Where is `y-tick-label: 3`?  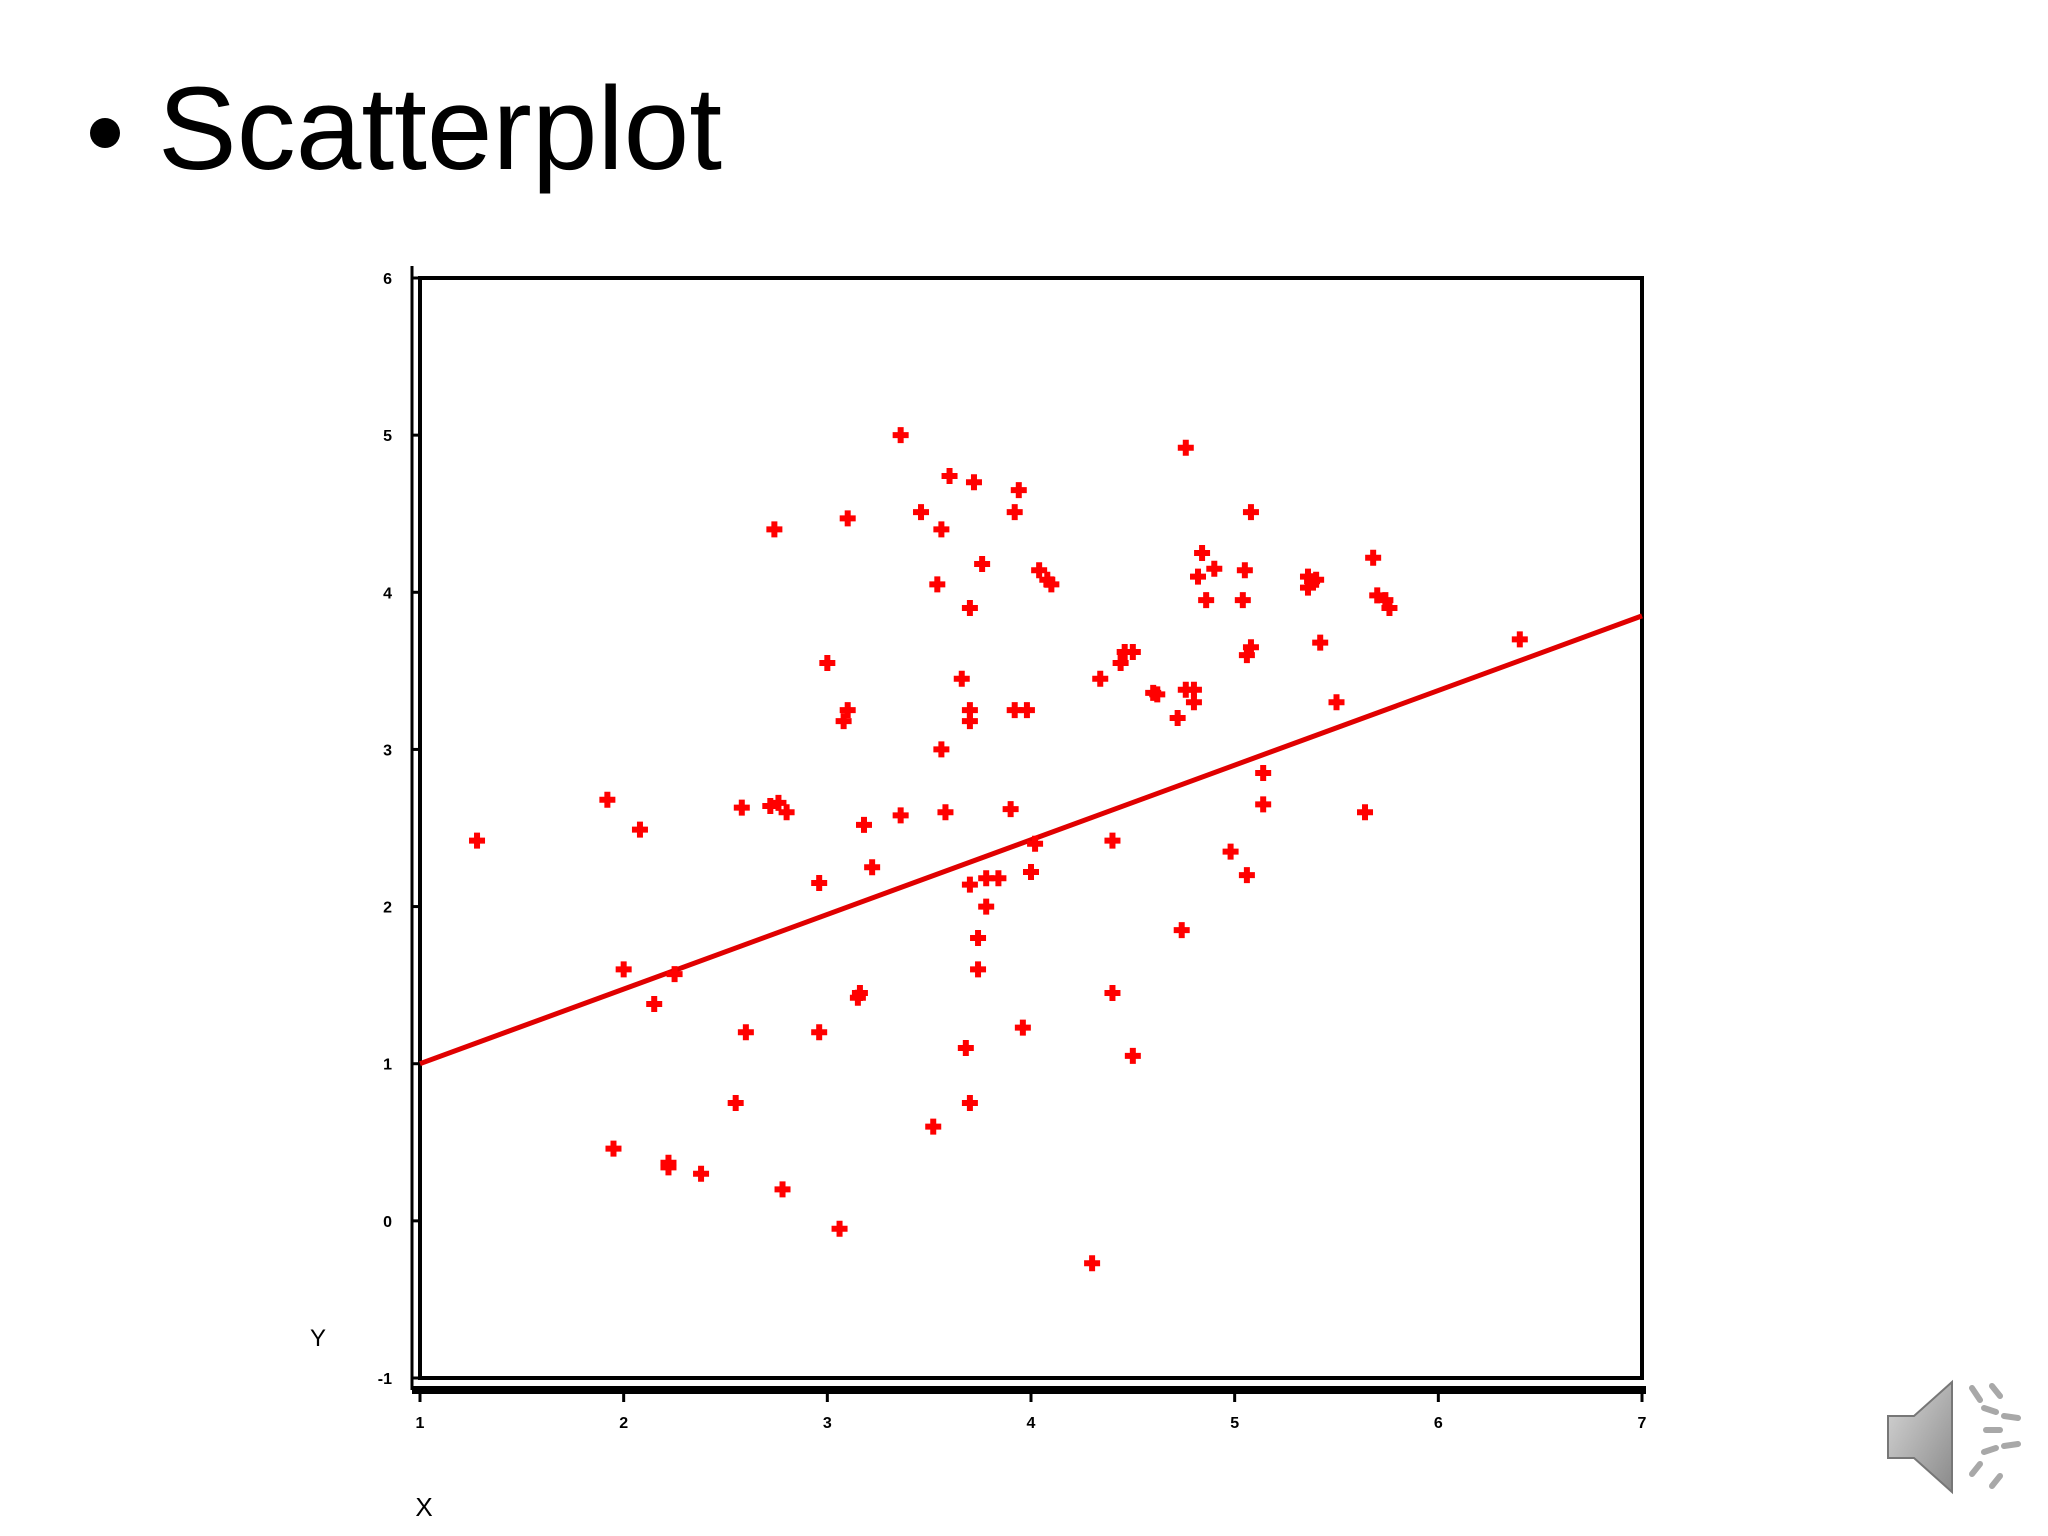
y-tick-label: 3 is located at coordinates (387, 750).